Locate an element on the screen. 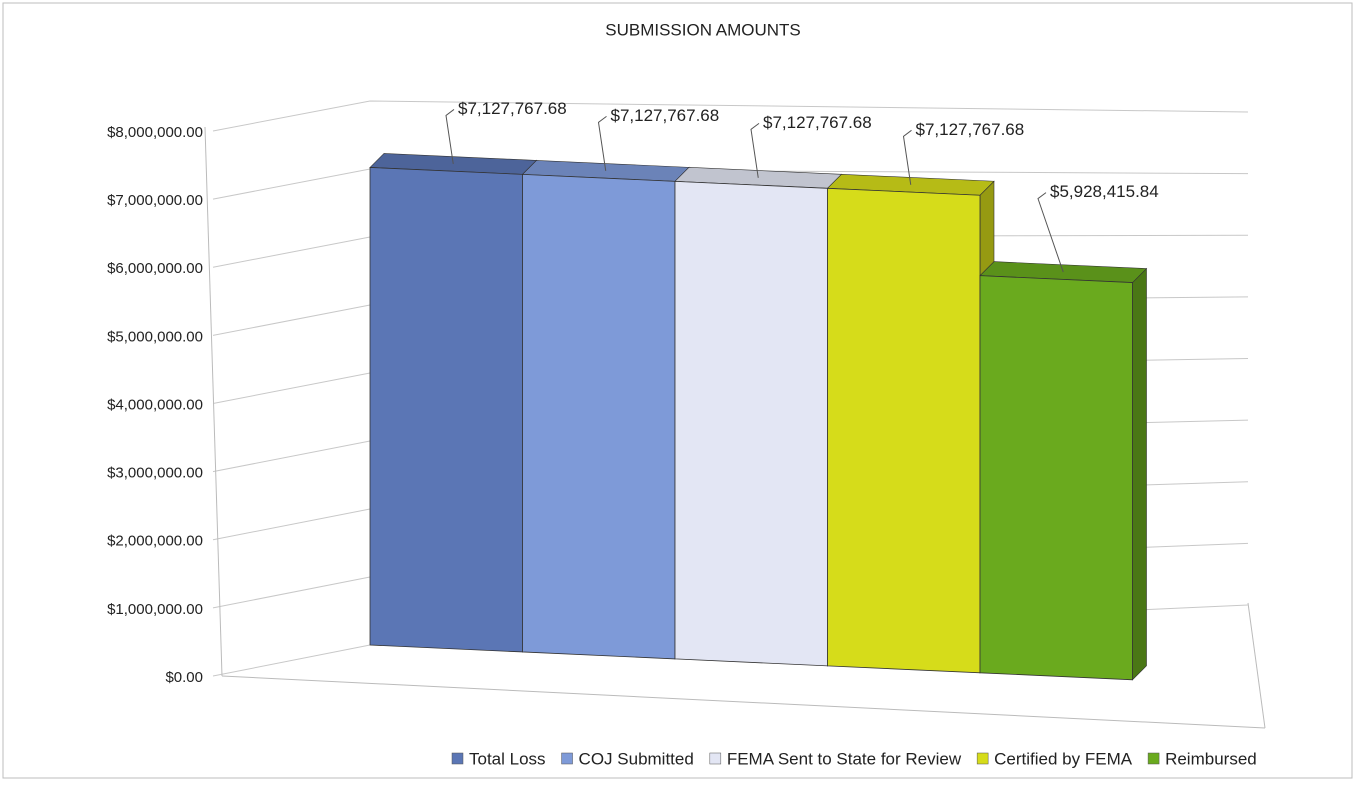  legend-label: Total Loss is located at coordinates (507, 758).